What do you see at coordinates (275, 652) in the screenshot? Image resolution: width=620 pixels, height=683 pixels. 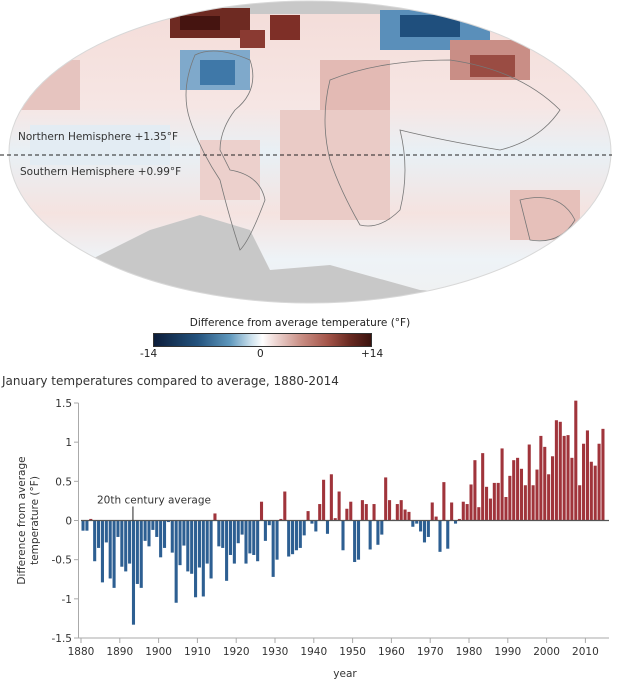 I see `x-tick-label: 1930` at bounding box center [275, 652].